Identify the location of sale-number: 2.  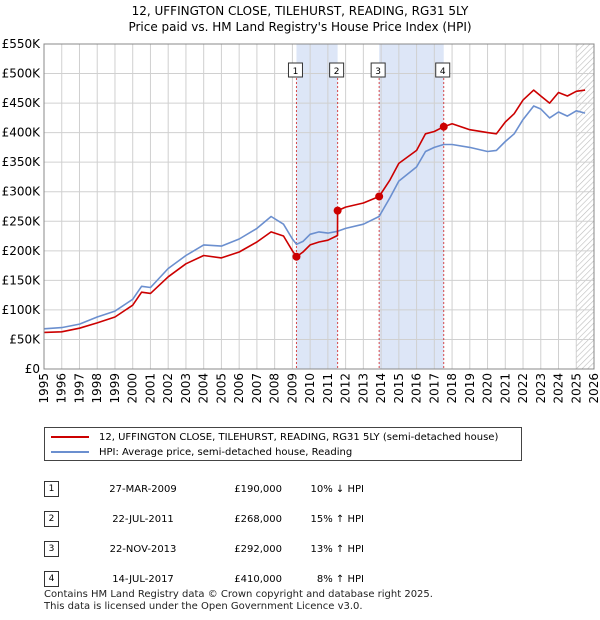
(51, 519).